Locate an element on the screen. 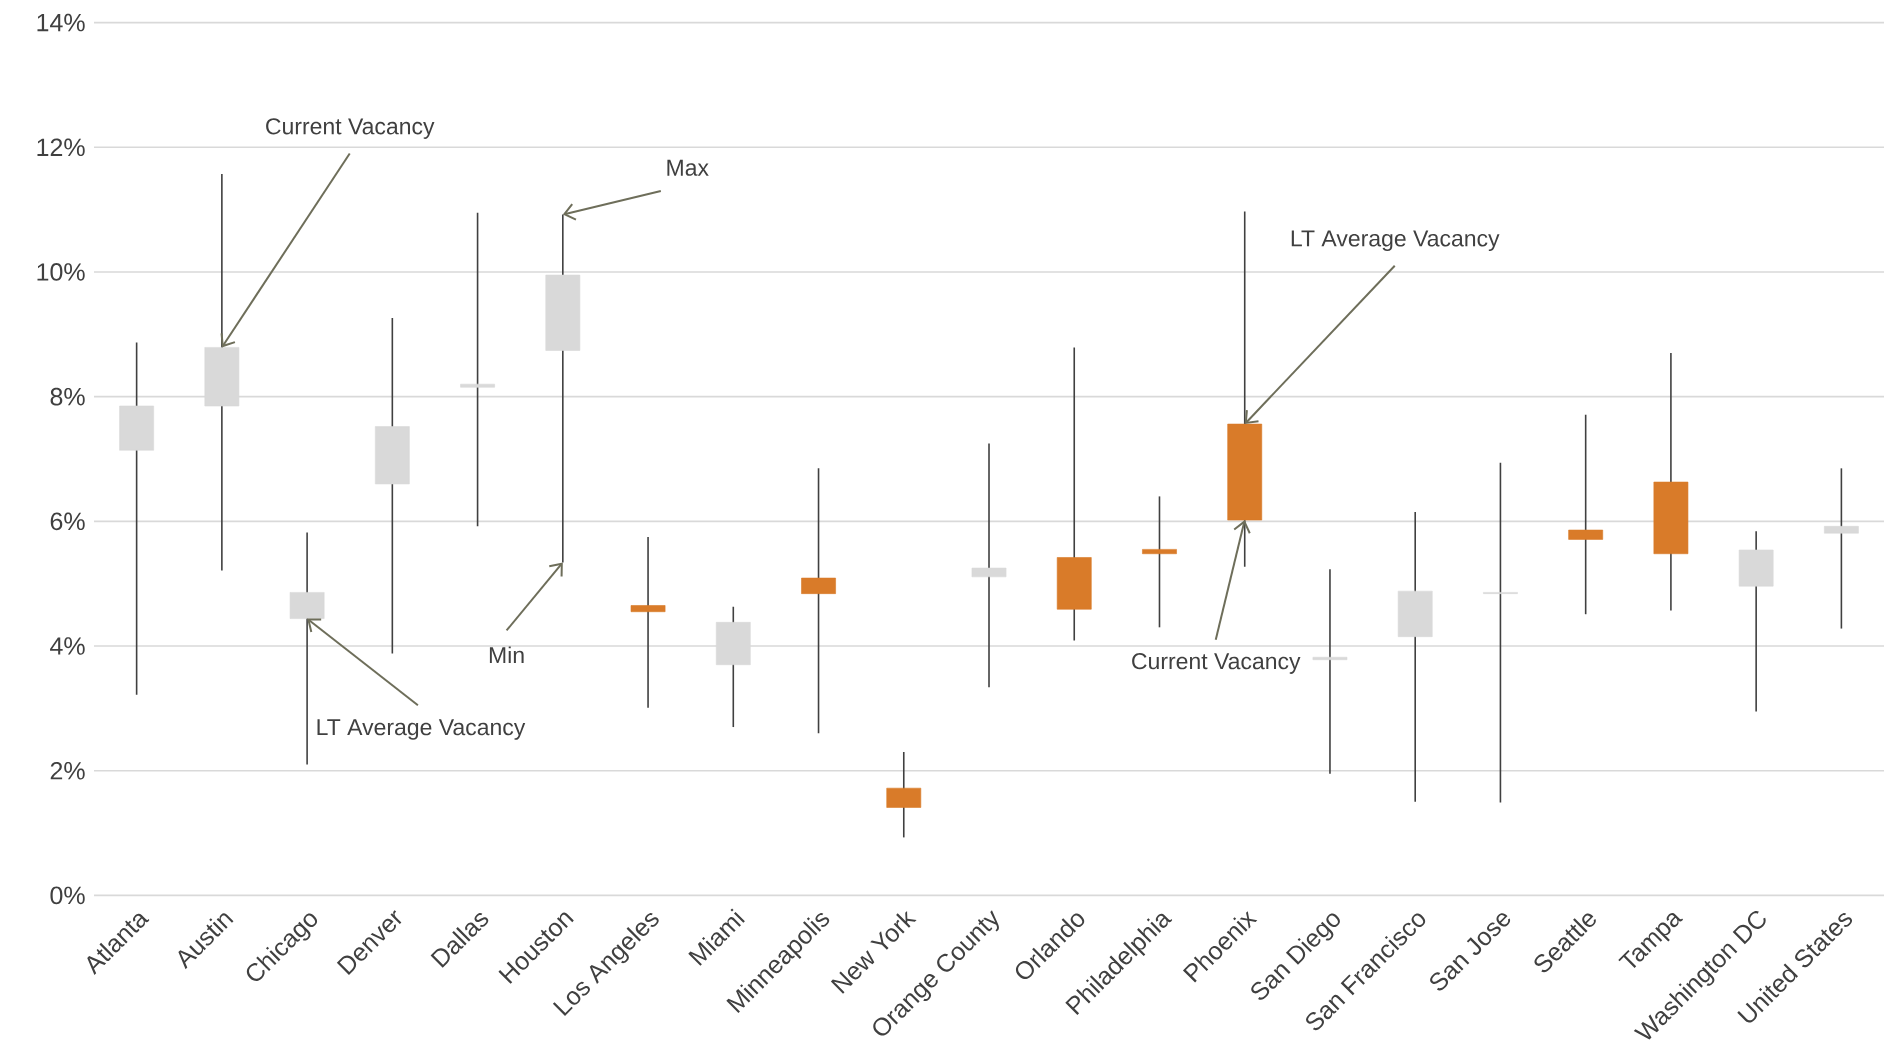 Image resolution: width=1885 pixels, height=1060 pixels. annotation: Min is located at coordinates (506, 655).